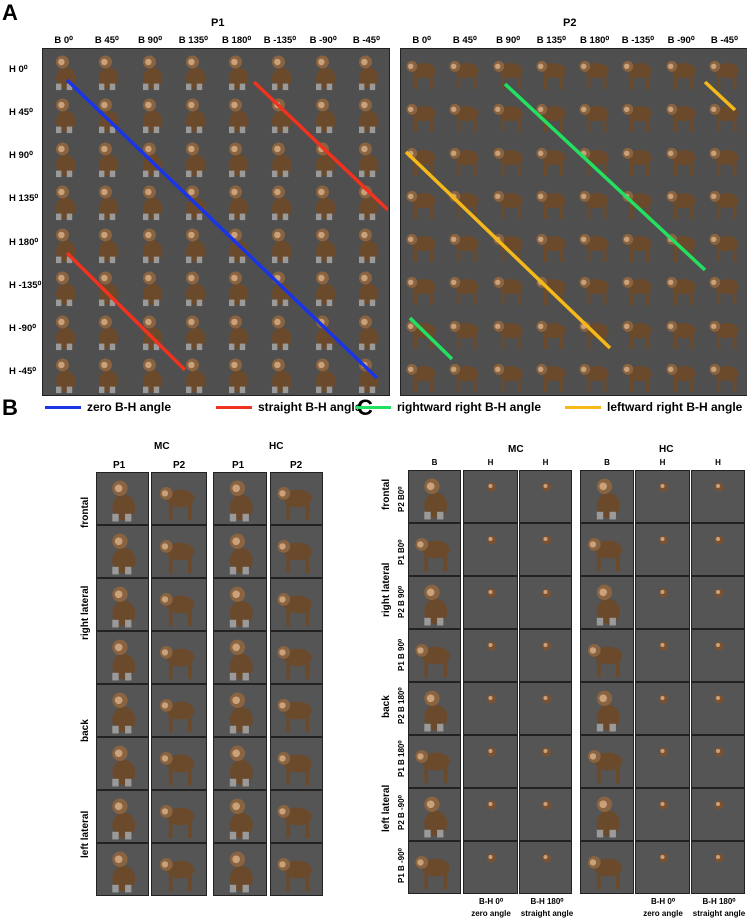 The image size is (747, 923). What do you see at coordinates (119, 465) in the screenshot?
I see `b-mc-p1: P1` at bounding box center [119, 465].